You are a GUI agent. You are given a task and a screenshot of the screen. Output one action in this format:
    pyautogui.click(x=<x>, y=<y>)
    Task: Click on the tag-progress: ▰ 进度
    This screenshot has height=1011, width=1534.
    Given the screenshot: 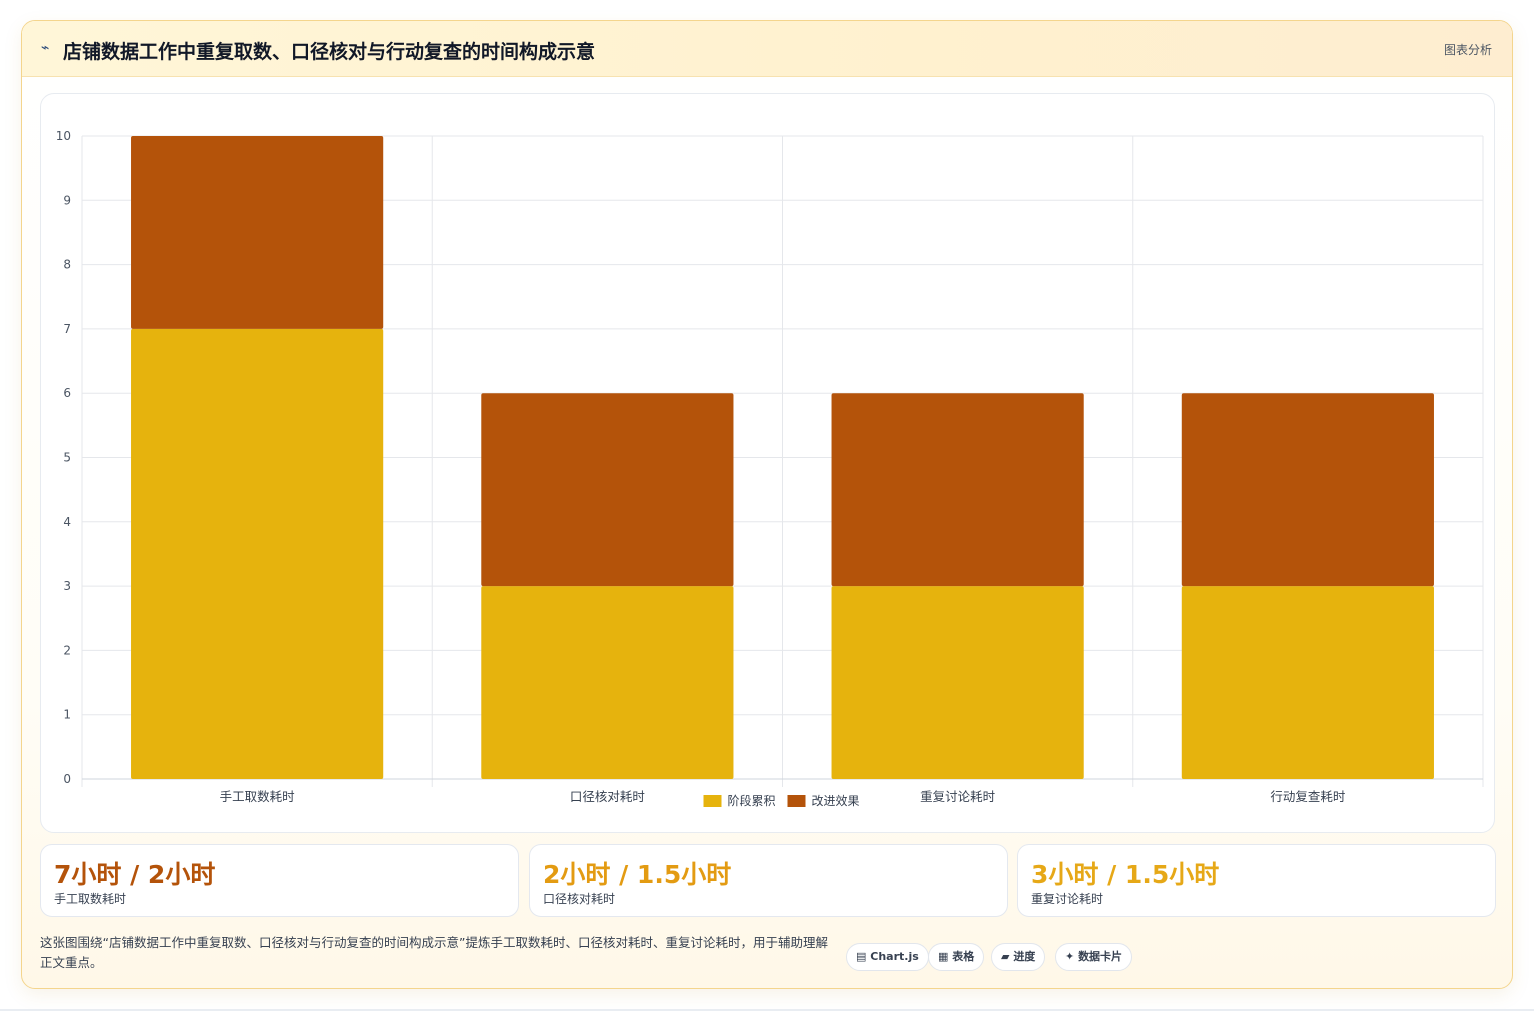 What is the action you would take?
    pyautogui.click(x=1018, y=957)
    